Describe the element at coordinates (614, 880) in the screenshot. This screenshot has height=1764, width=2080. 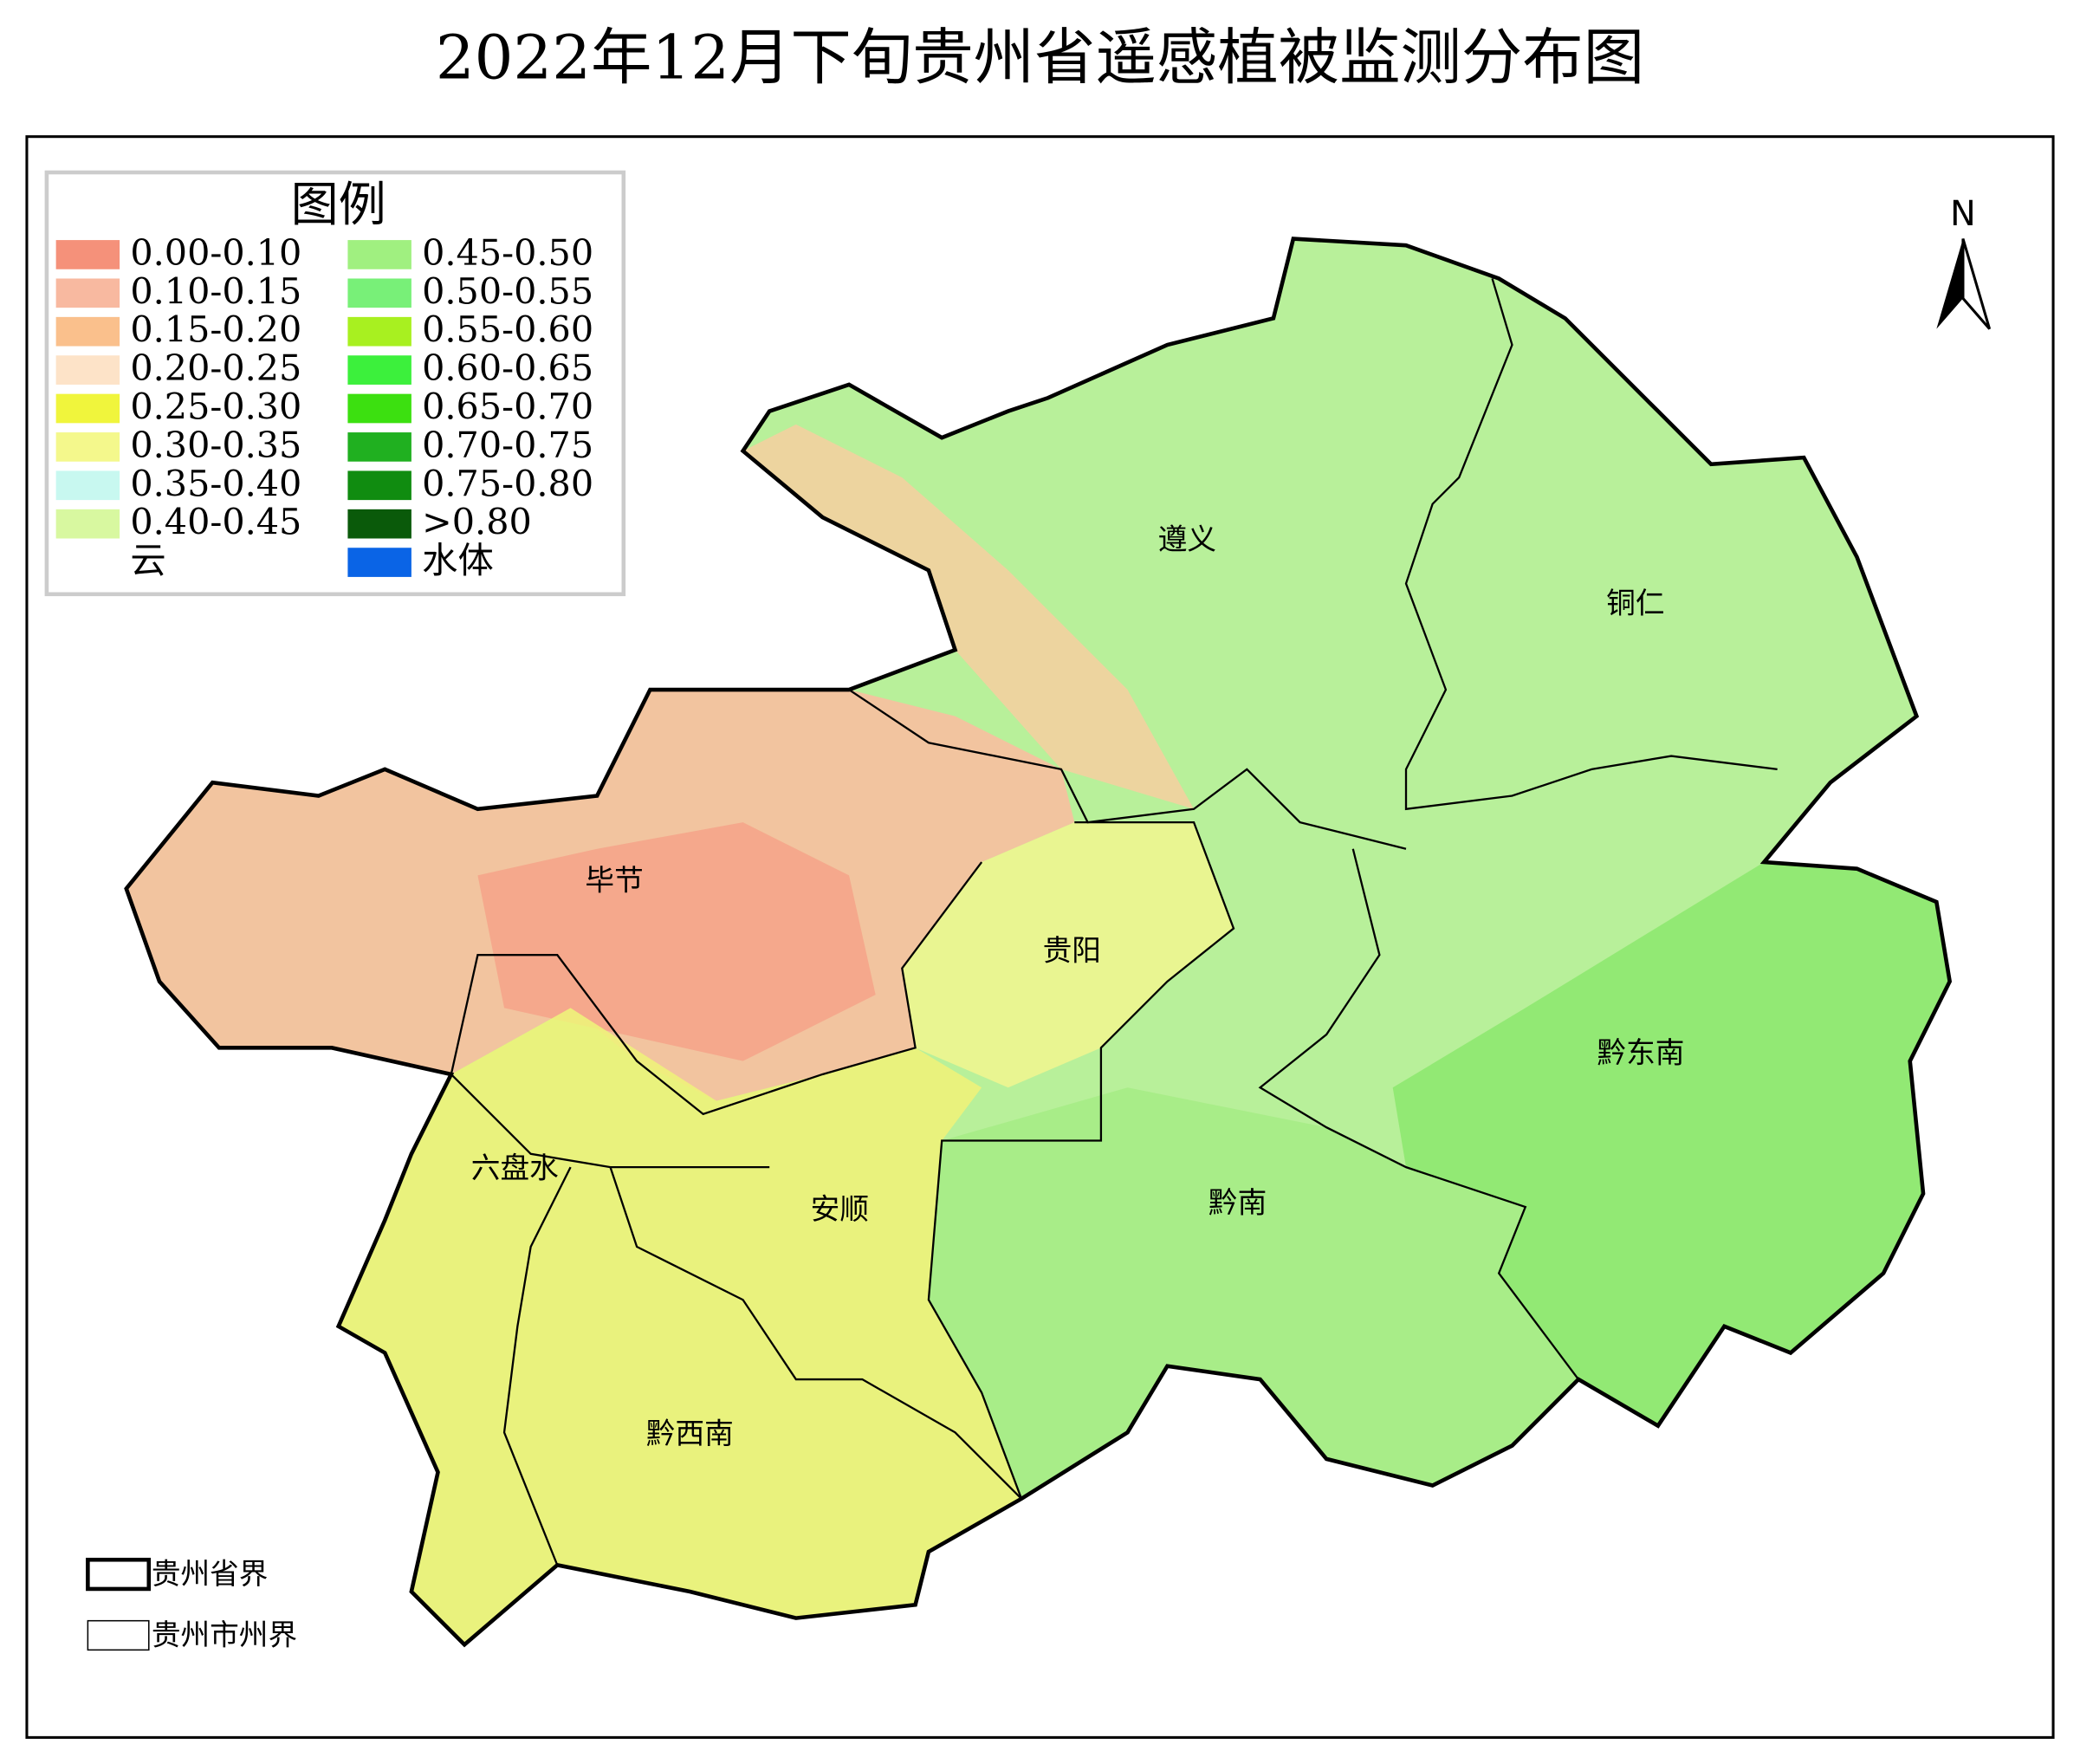
I see `region-label: 毕节` at that location.